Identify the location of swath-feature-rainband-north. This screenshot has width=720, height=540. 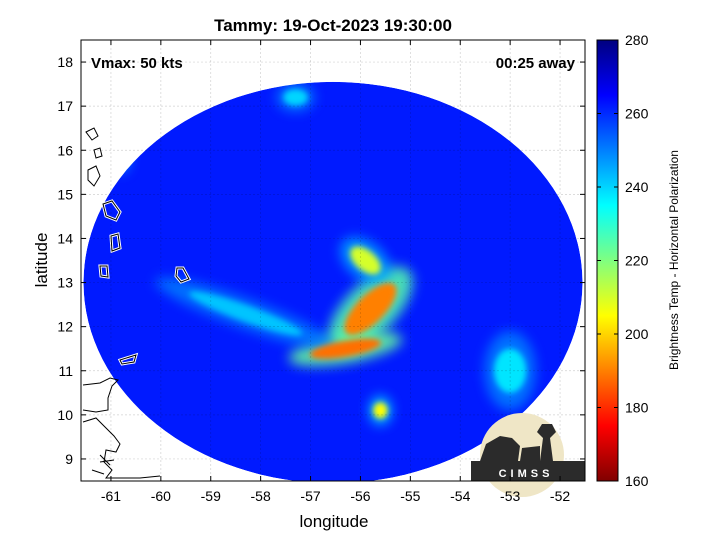
(365, 260).